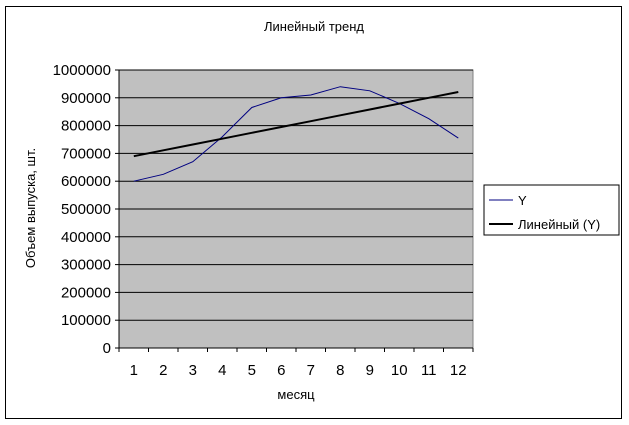 The height and width of the screenshot is (425, 629). What do you see at coordinates (86, 126) in the screenshot?
I see `y-tick-label: 800000` at bounding box center [86, 126].